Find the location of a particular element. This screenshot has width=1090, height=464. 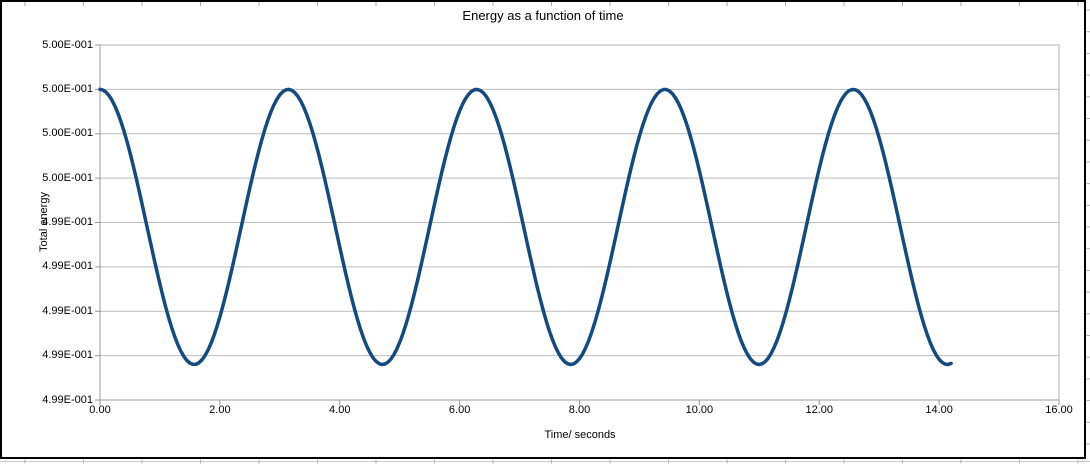

x-tick-label: 2.00 is located at coordinates (220, 410).